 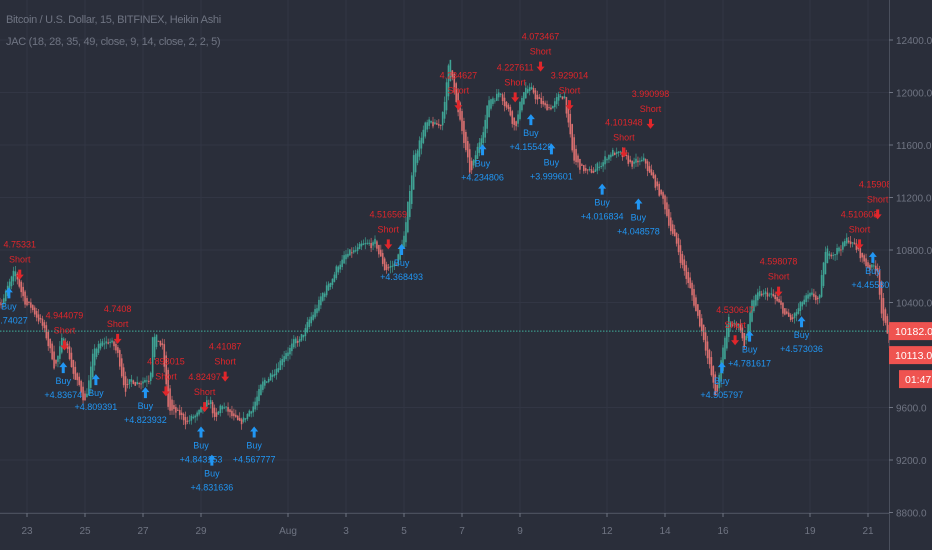 What do you see at coordinates (482, 177) in the screenshot?
I see `buy-value-label: +4.234806` at bounding box center [482, 177].